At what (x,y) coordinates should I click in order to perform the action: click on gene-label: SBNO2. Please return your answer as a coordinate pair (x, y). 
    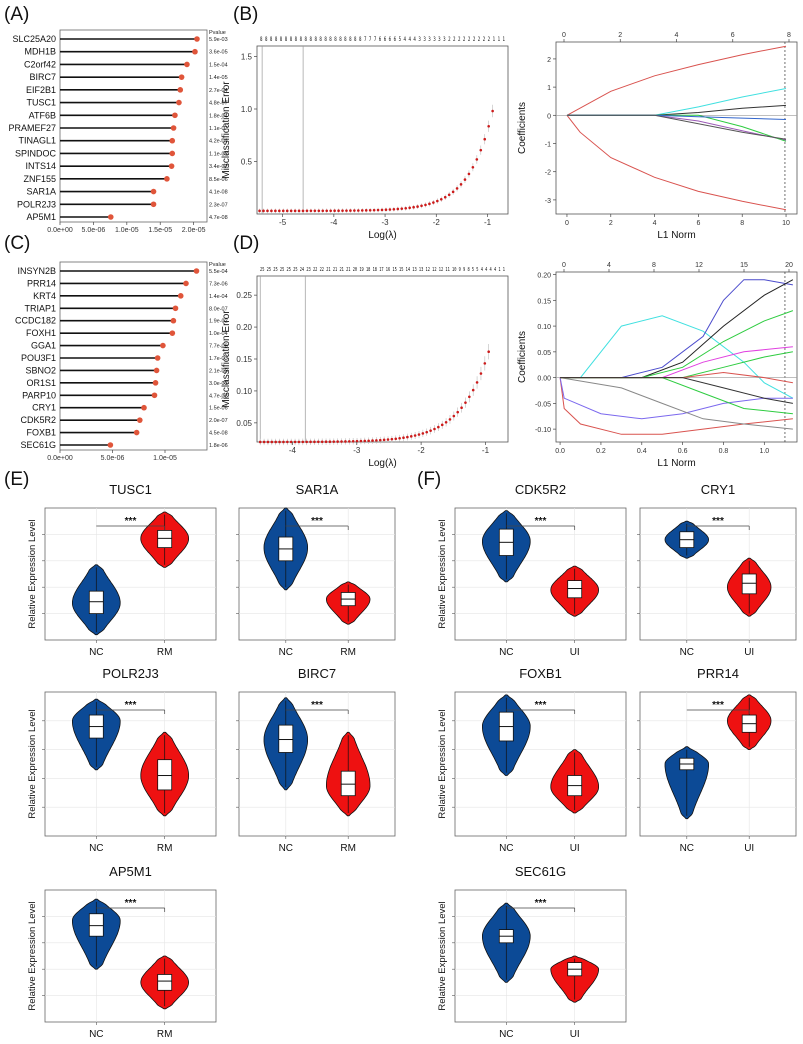
    Looking at the image, I should click on (40, 370).